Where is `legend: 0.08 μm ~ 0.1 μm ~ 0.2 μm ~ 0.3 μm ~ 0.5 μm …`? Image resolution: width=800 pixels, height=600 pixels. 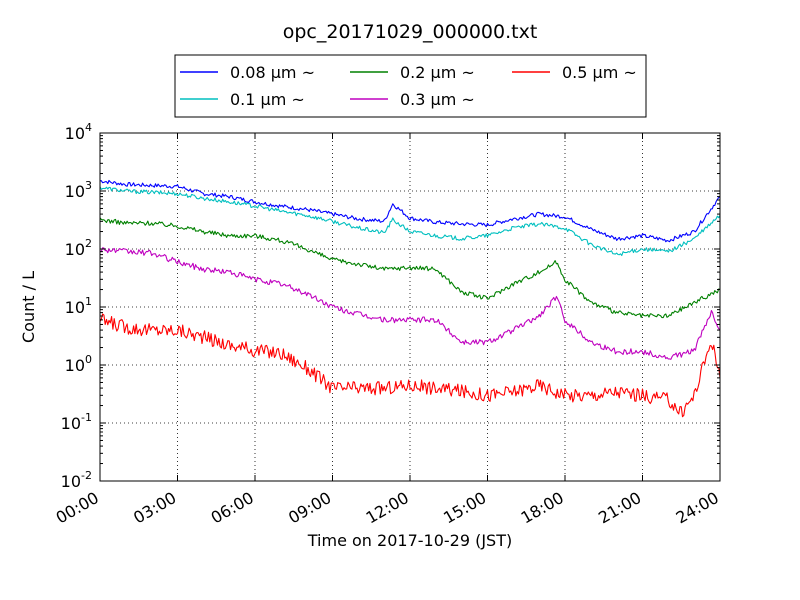
legend: 0.08 μm ~ 0.1 μm ~ 0.2 μm ~ 0.3 μm ~ 0.5 μm … is located at coordinates (410, 86).